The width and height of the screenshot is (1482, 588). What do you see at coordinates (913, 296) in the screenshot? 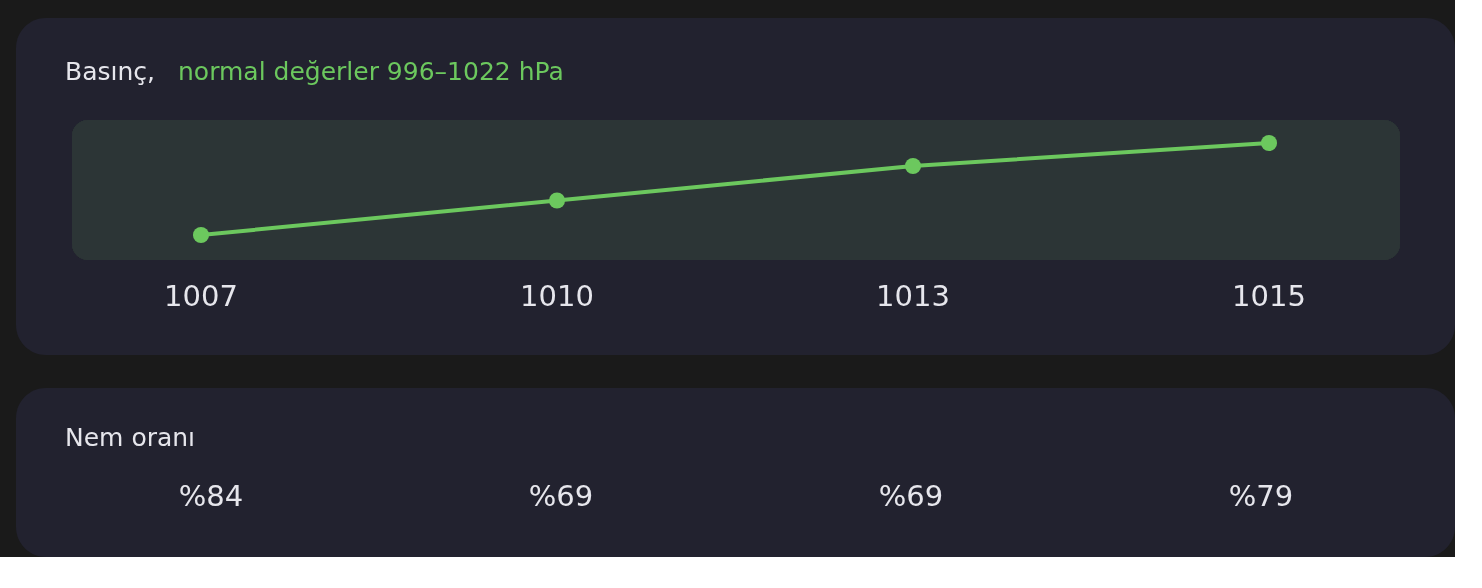
I see `data-label: 1013` at bounding box center [913, 296].